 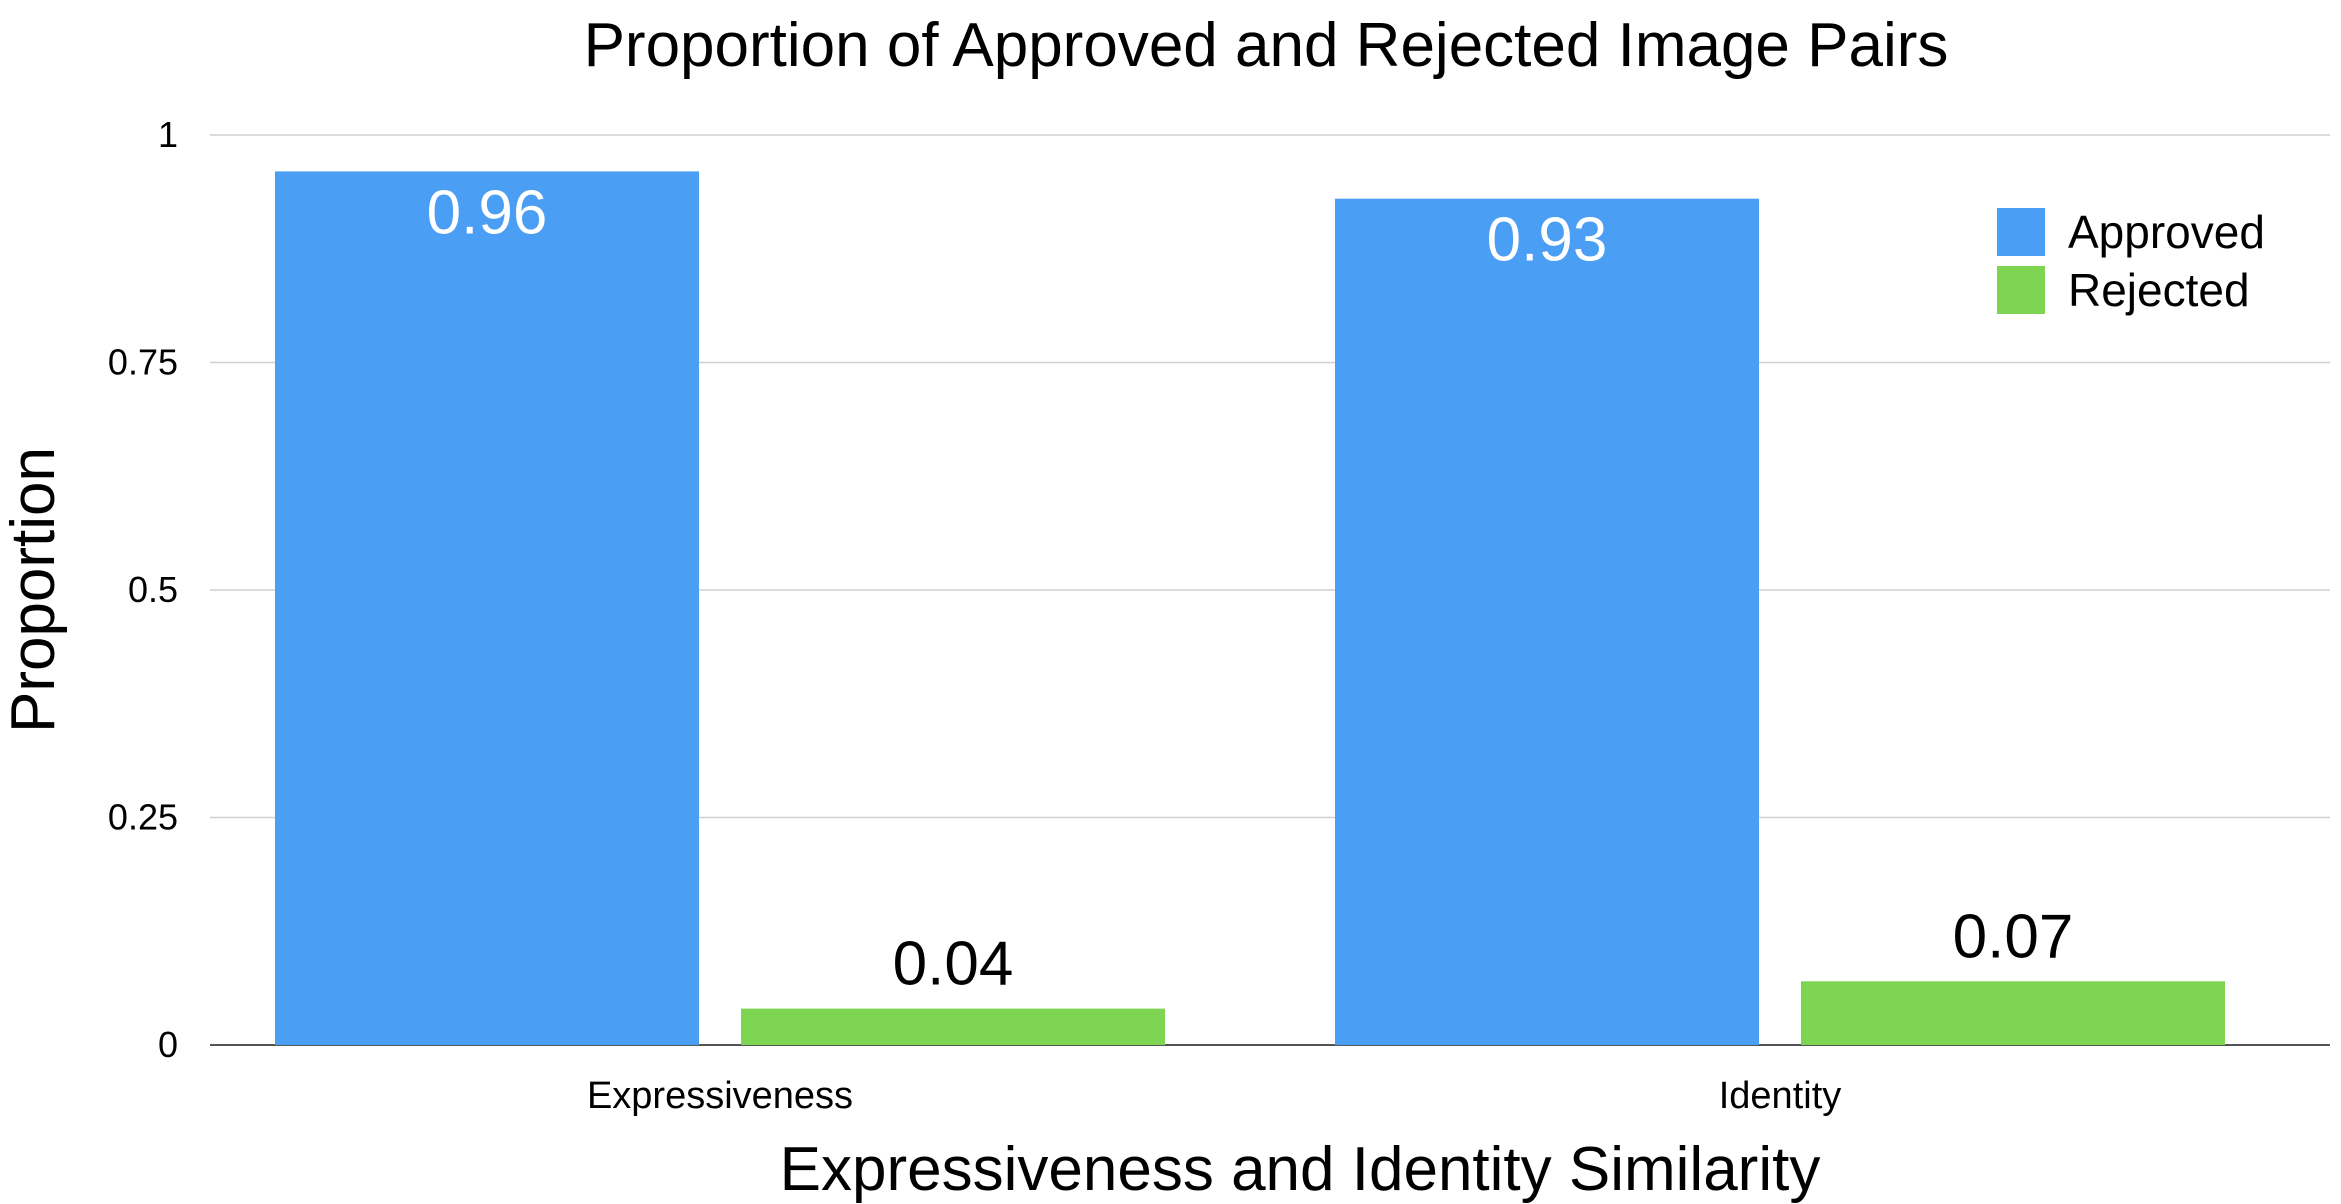 What do you see at coordinates (1547, 240) in the screenshot?
I see `data-label: 0.93` at bounding box center [1547, 240].